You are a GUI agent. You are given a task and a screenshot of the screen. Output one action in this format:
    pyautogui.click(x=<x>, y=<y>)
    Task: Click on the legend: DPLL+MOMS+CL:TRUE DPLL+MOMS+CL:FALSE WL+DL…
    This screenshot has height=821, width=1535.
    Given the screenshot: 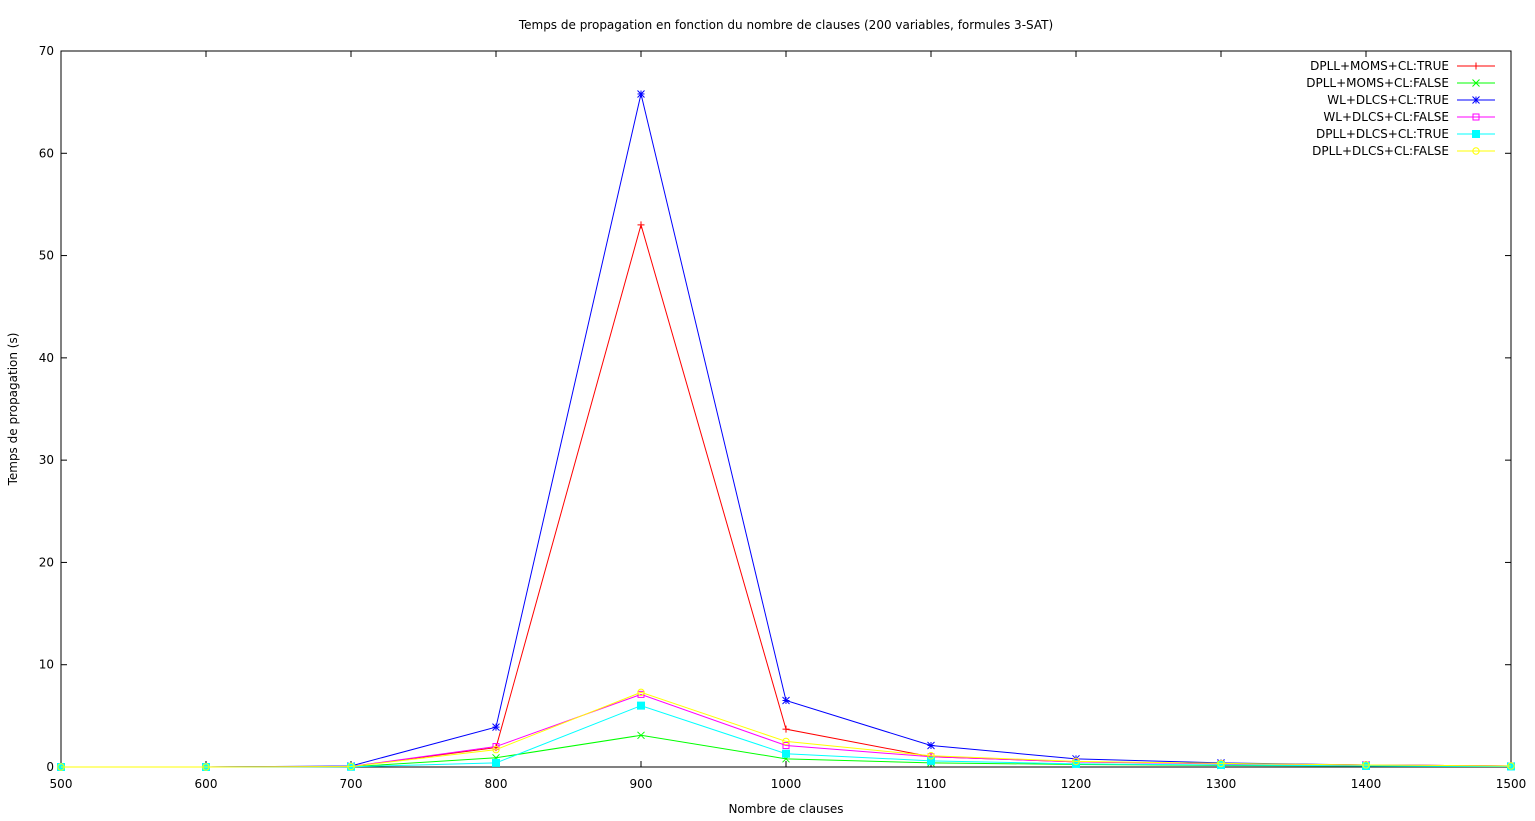 What is the action you would take?
    pyautogui.click(x=1400, y=108)
    